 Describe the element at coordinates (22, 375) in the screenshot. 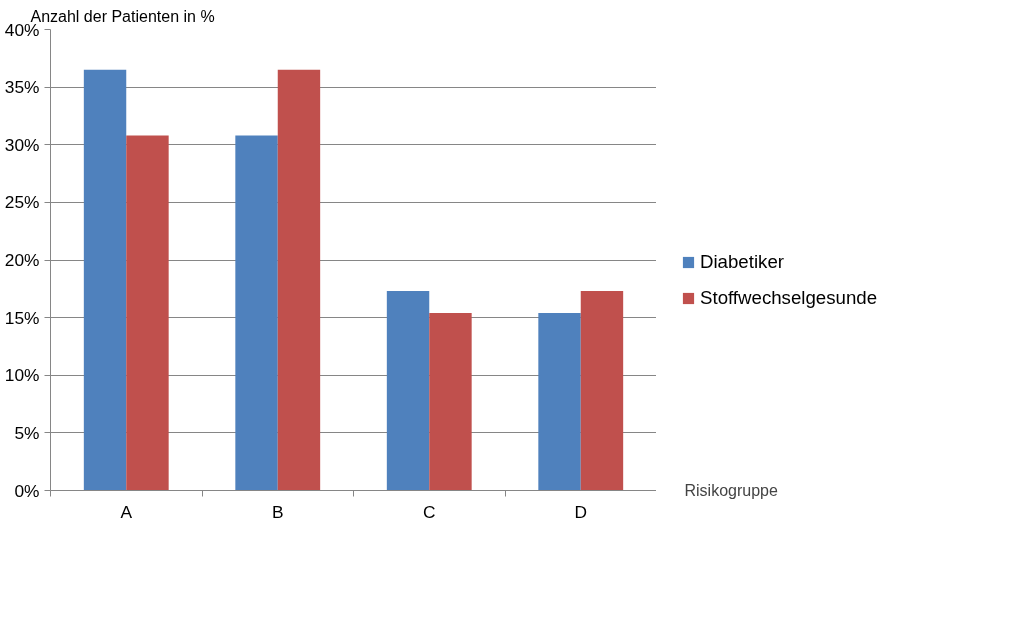

I see `y-tick-label: 10%` at that location.